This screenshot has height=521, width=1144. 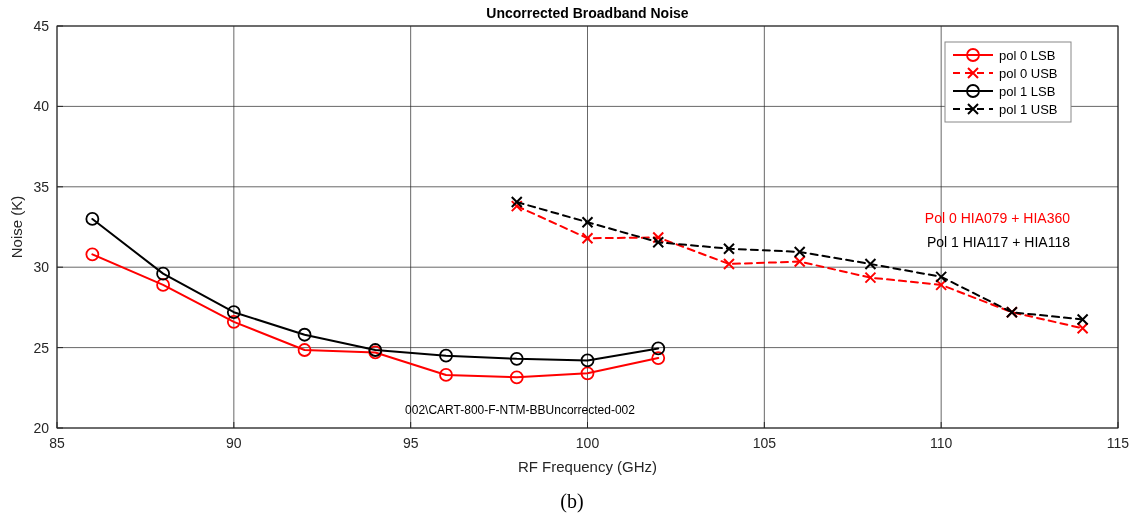 What do you see at coordinates (234, 443) in the screenshot?
I see `x-tick-label: 90` at bounding box center [234, 443].